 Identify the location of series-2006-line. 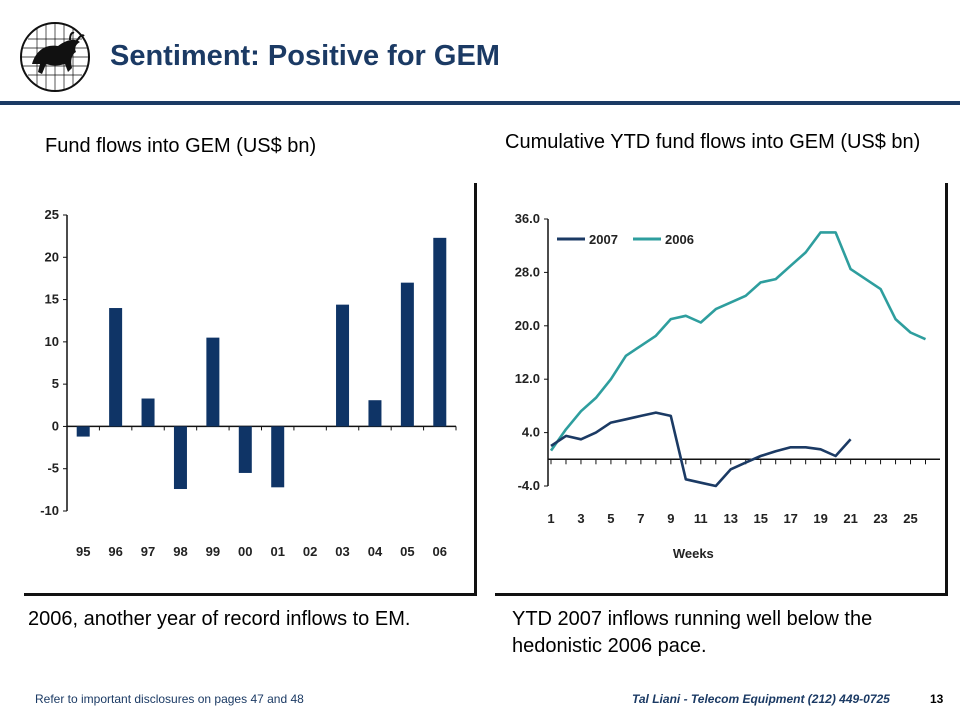
(738, 341).